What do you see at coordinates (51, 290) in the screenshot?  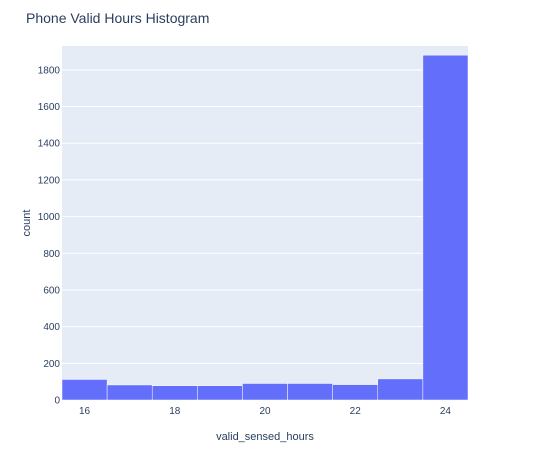 I see `y-tick-label: 600` at bounding box center [51, 290].